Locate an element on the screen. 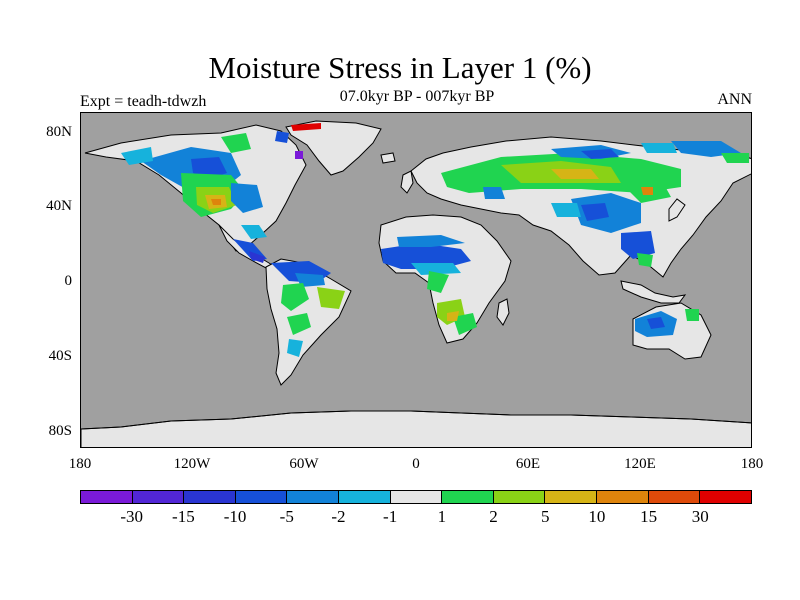 The width and height of the screenshot is (800, 600). colorbar-label: -30 is located at coordinates (132, 516).